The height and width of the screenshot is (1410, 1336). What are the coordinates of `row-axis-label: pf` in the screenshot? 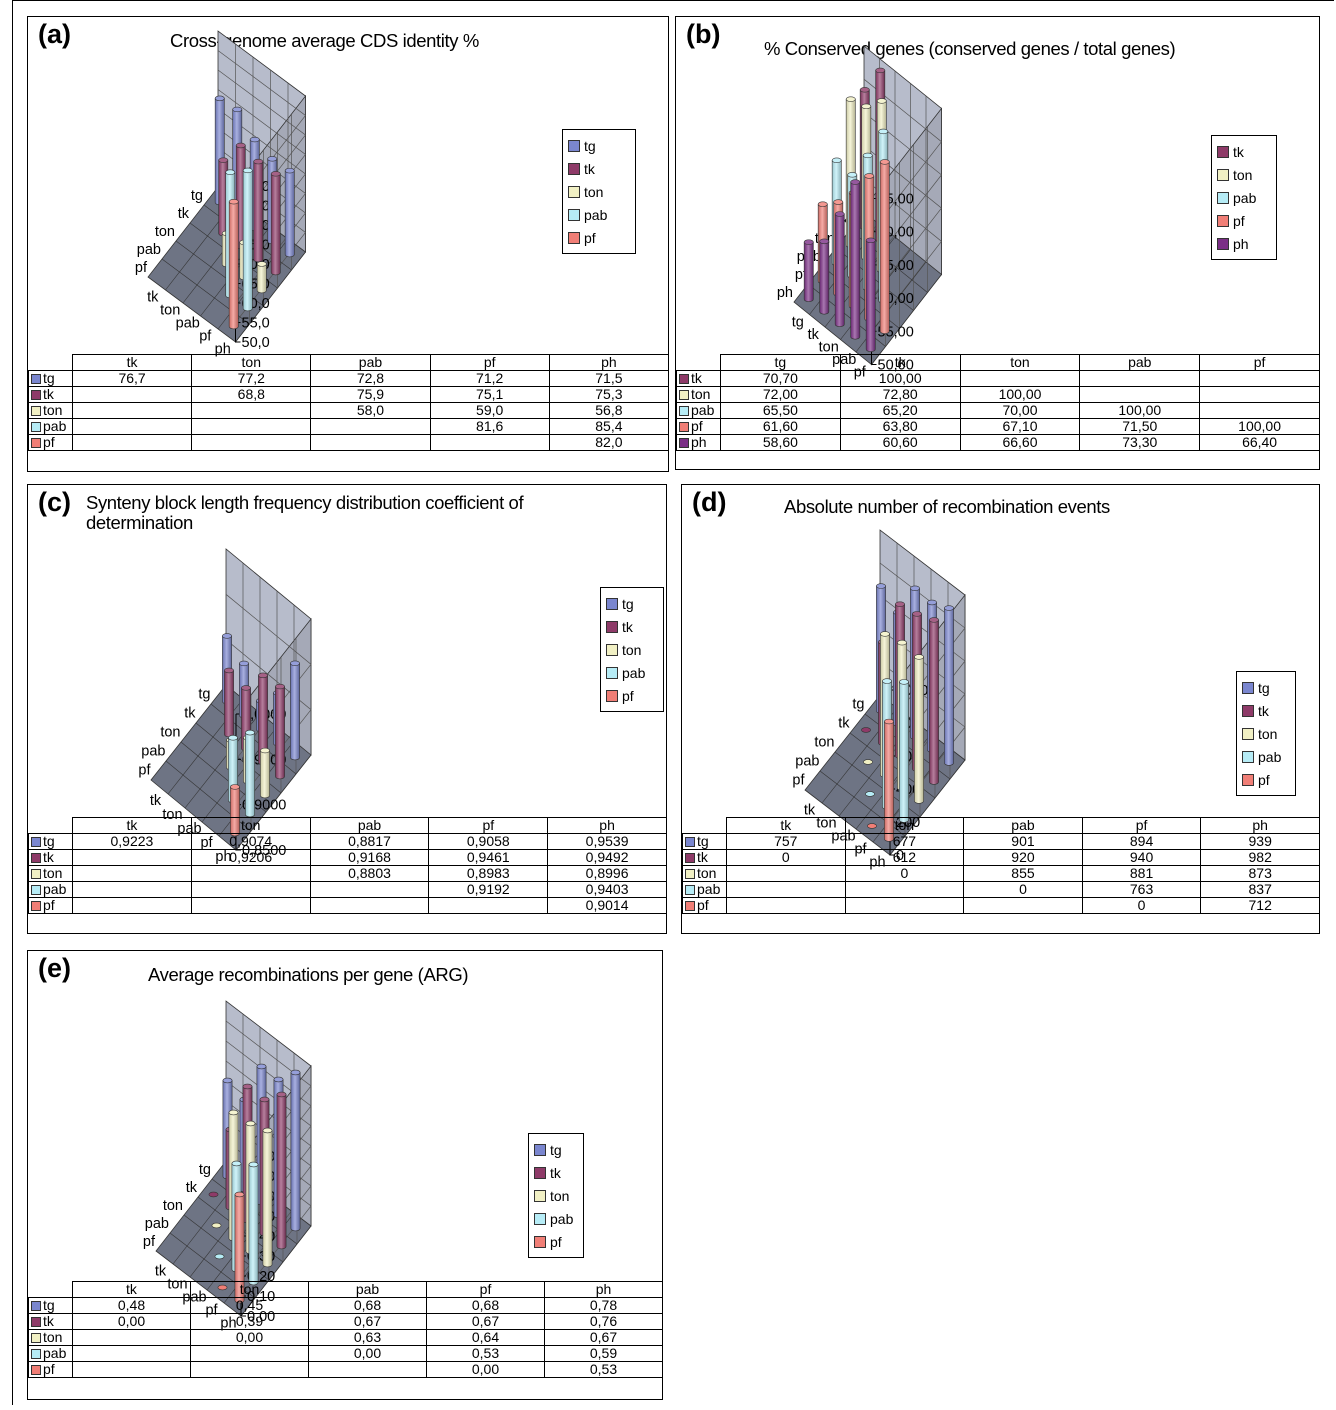 It's located at (798, 781).